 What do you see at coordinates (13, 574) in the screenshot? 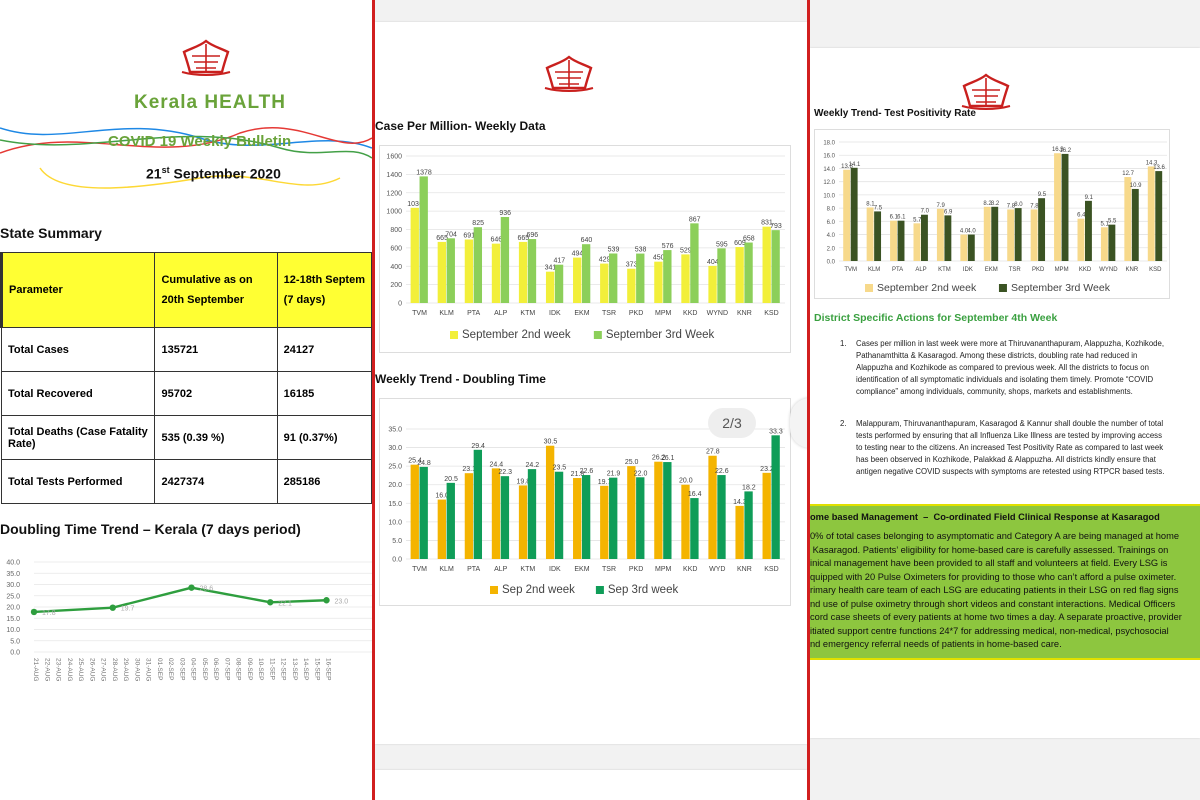
I see `y-tick-label: 35.0` at bounding box center [13, 574].